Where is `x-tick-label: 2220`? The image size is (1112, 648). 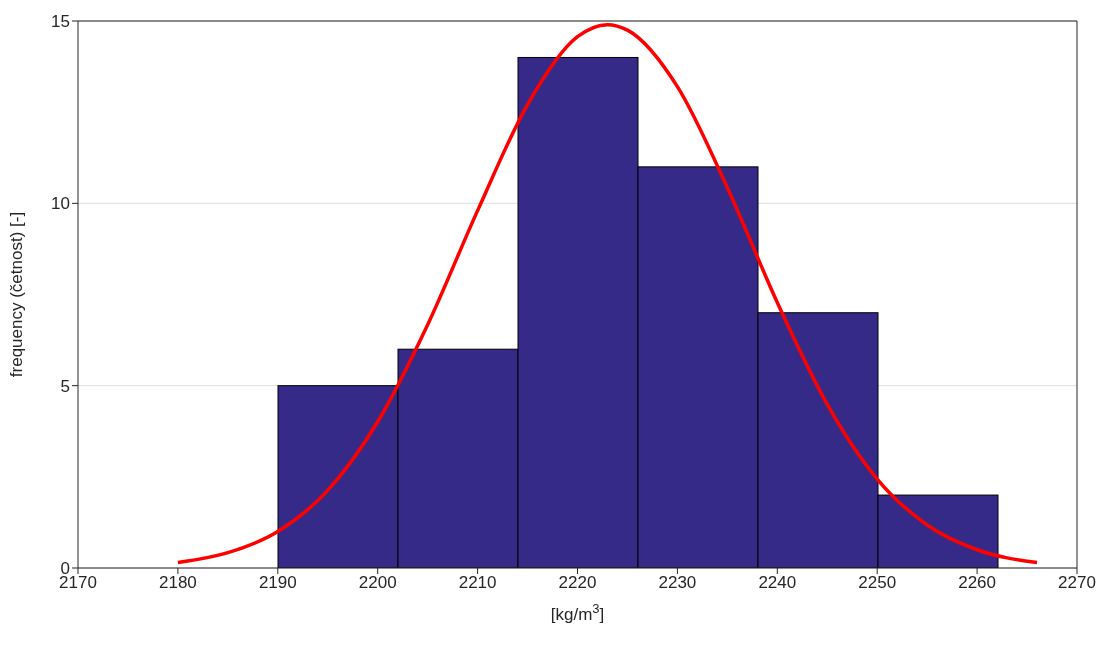 x-tick-label: 2220 is located at coordinates (577, 583).